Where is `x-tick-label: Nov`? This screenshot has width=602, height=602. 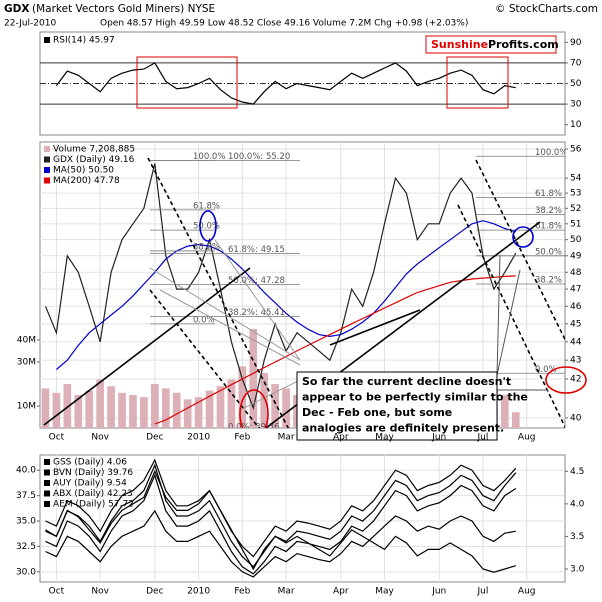 x-tick-label: Nov is located at coordinates (100, 438).